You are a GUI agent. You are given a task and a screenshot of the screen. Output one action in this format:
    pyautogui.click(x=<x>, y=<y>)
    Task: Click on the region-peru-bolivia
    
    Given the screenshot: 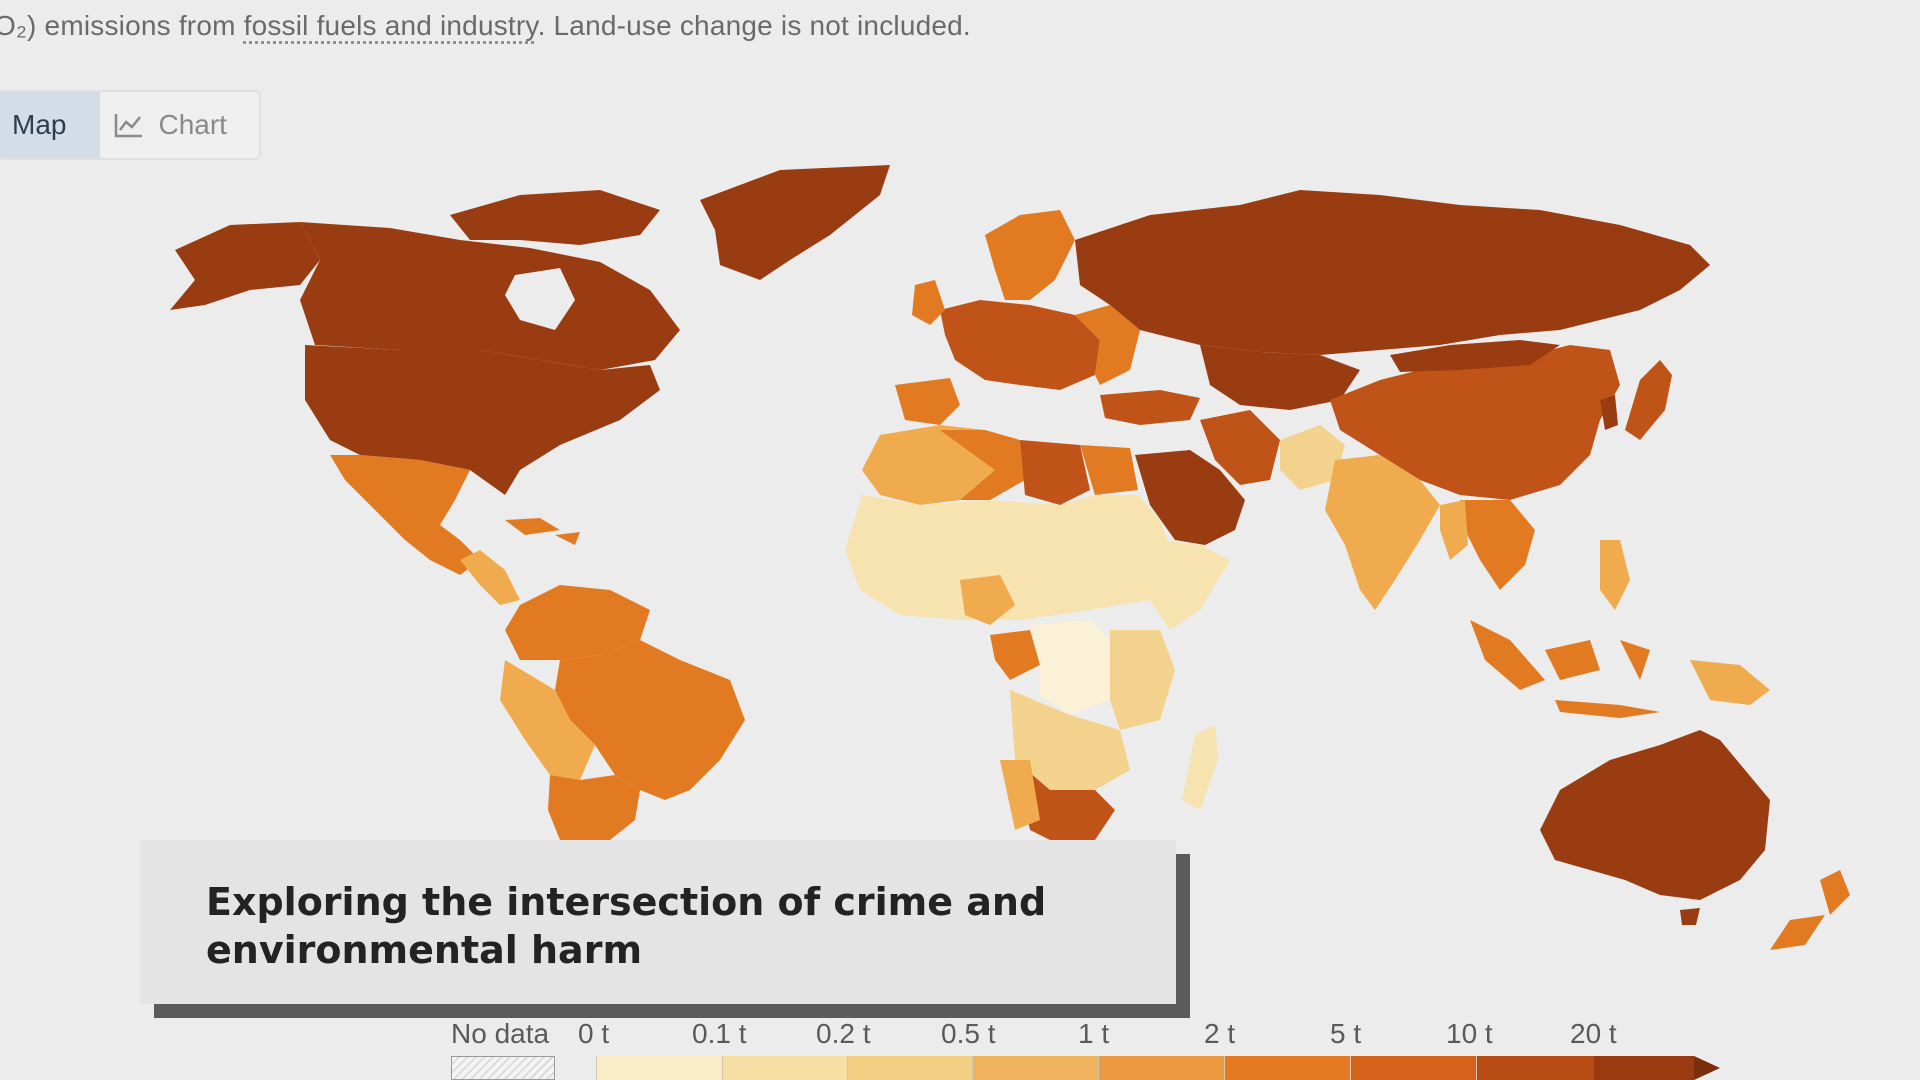 What is the action you would take?
    pyautogui.click(x=547, y=720)
    